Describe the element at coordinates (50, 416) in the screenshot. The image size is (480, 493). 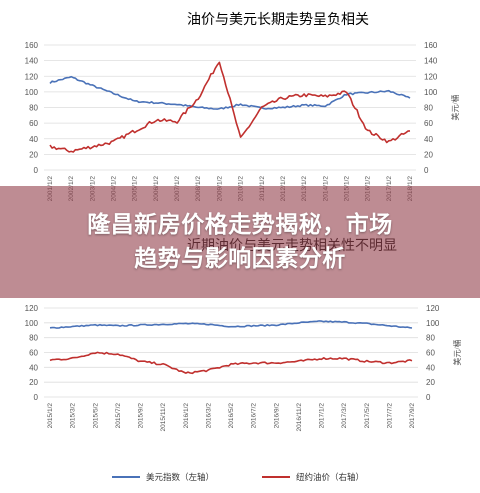
I see `x-tick-label: 2015/1/2` at that location.